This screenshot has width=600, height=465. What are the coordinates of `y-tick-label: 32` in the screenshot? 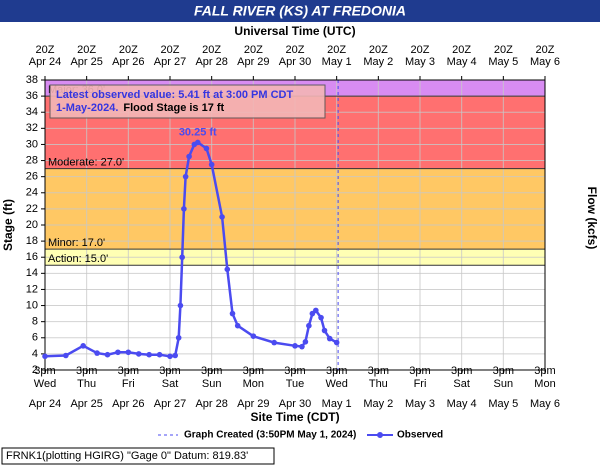 It's located at (32, 128).